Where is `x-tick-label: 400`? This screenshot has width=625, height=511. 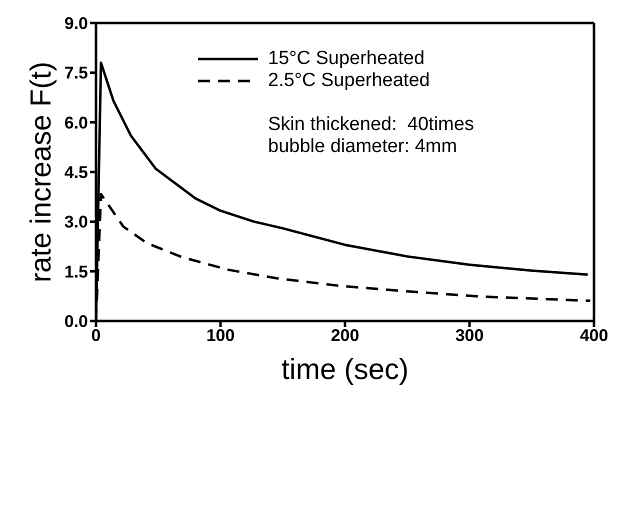 x-tick-label: 400 is located at coordinates (594, 336).